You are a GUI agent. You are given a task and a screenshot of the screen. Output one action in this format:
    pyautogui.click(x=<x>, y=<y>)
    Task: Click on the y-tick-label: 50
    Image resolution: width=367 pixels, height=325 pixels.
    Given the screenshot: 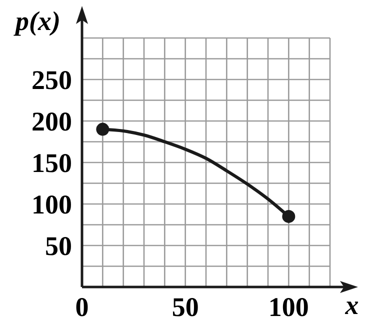 What is the action you would take?
    pyautogui.click(x=58, y=245)
    